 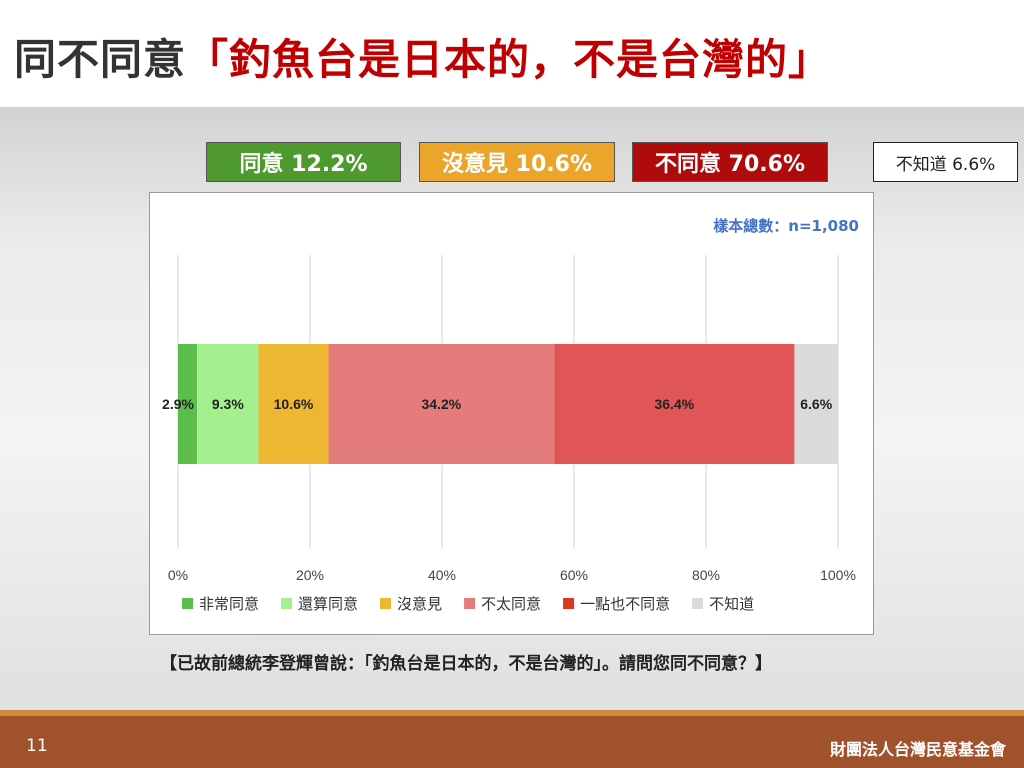 I want to click on data-label: 10.6%, so click(x=294, y=404).